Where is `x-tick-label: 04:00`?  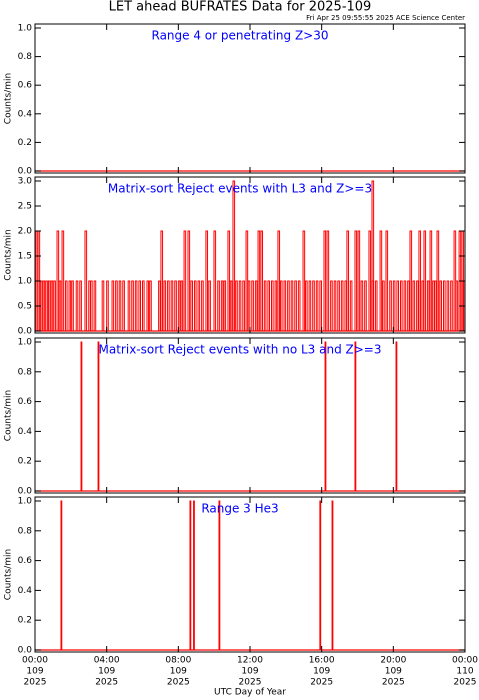 x-tick-label: 04:00 is located at coordinates (107, 661).